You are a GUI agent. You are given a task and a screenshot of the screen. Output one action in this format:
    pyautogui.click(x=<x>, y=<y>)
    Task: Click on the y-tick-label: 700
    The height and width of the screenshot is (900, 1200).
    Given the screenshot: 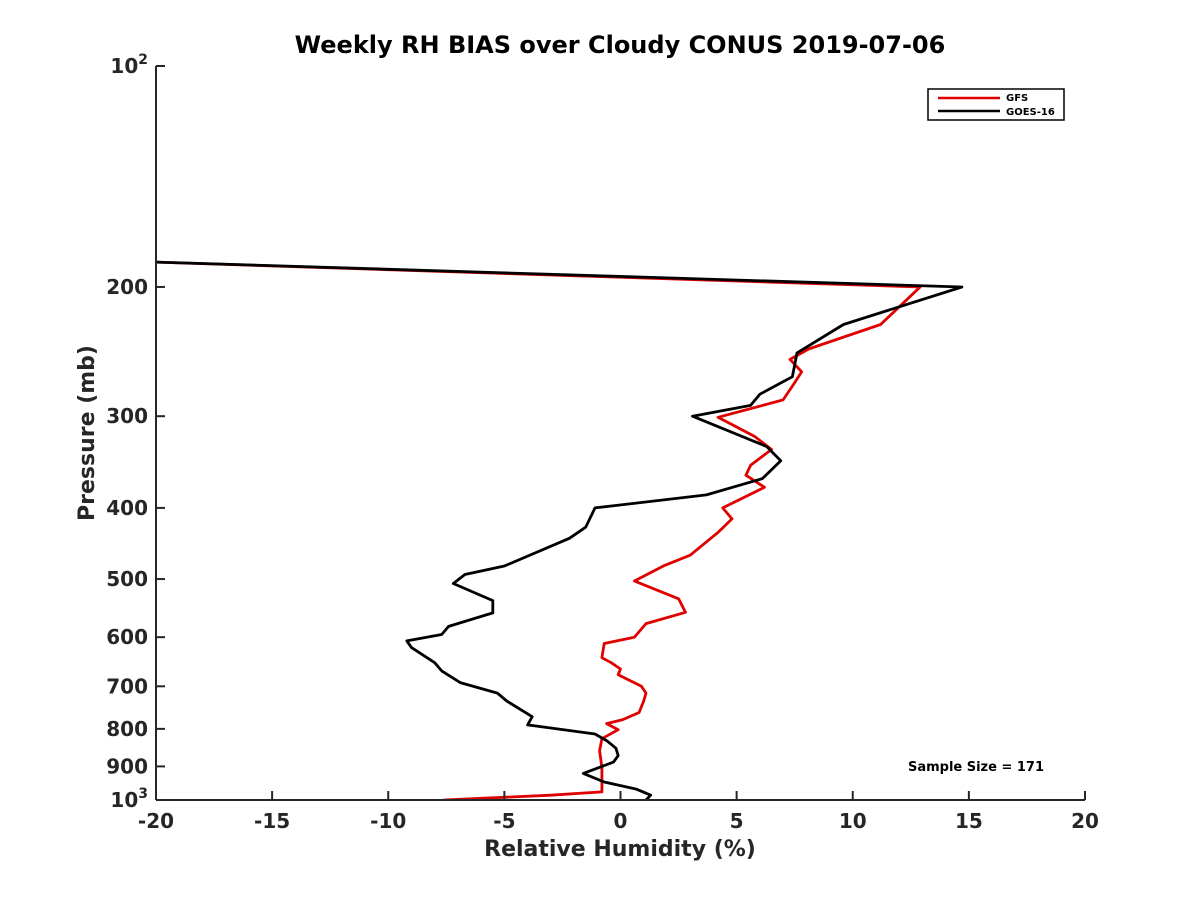 What is the action you would take?
    pyautogui.click(x=127, y=686)
    